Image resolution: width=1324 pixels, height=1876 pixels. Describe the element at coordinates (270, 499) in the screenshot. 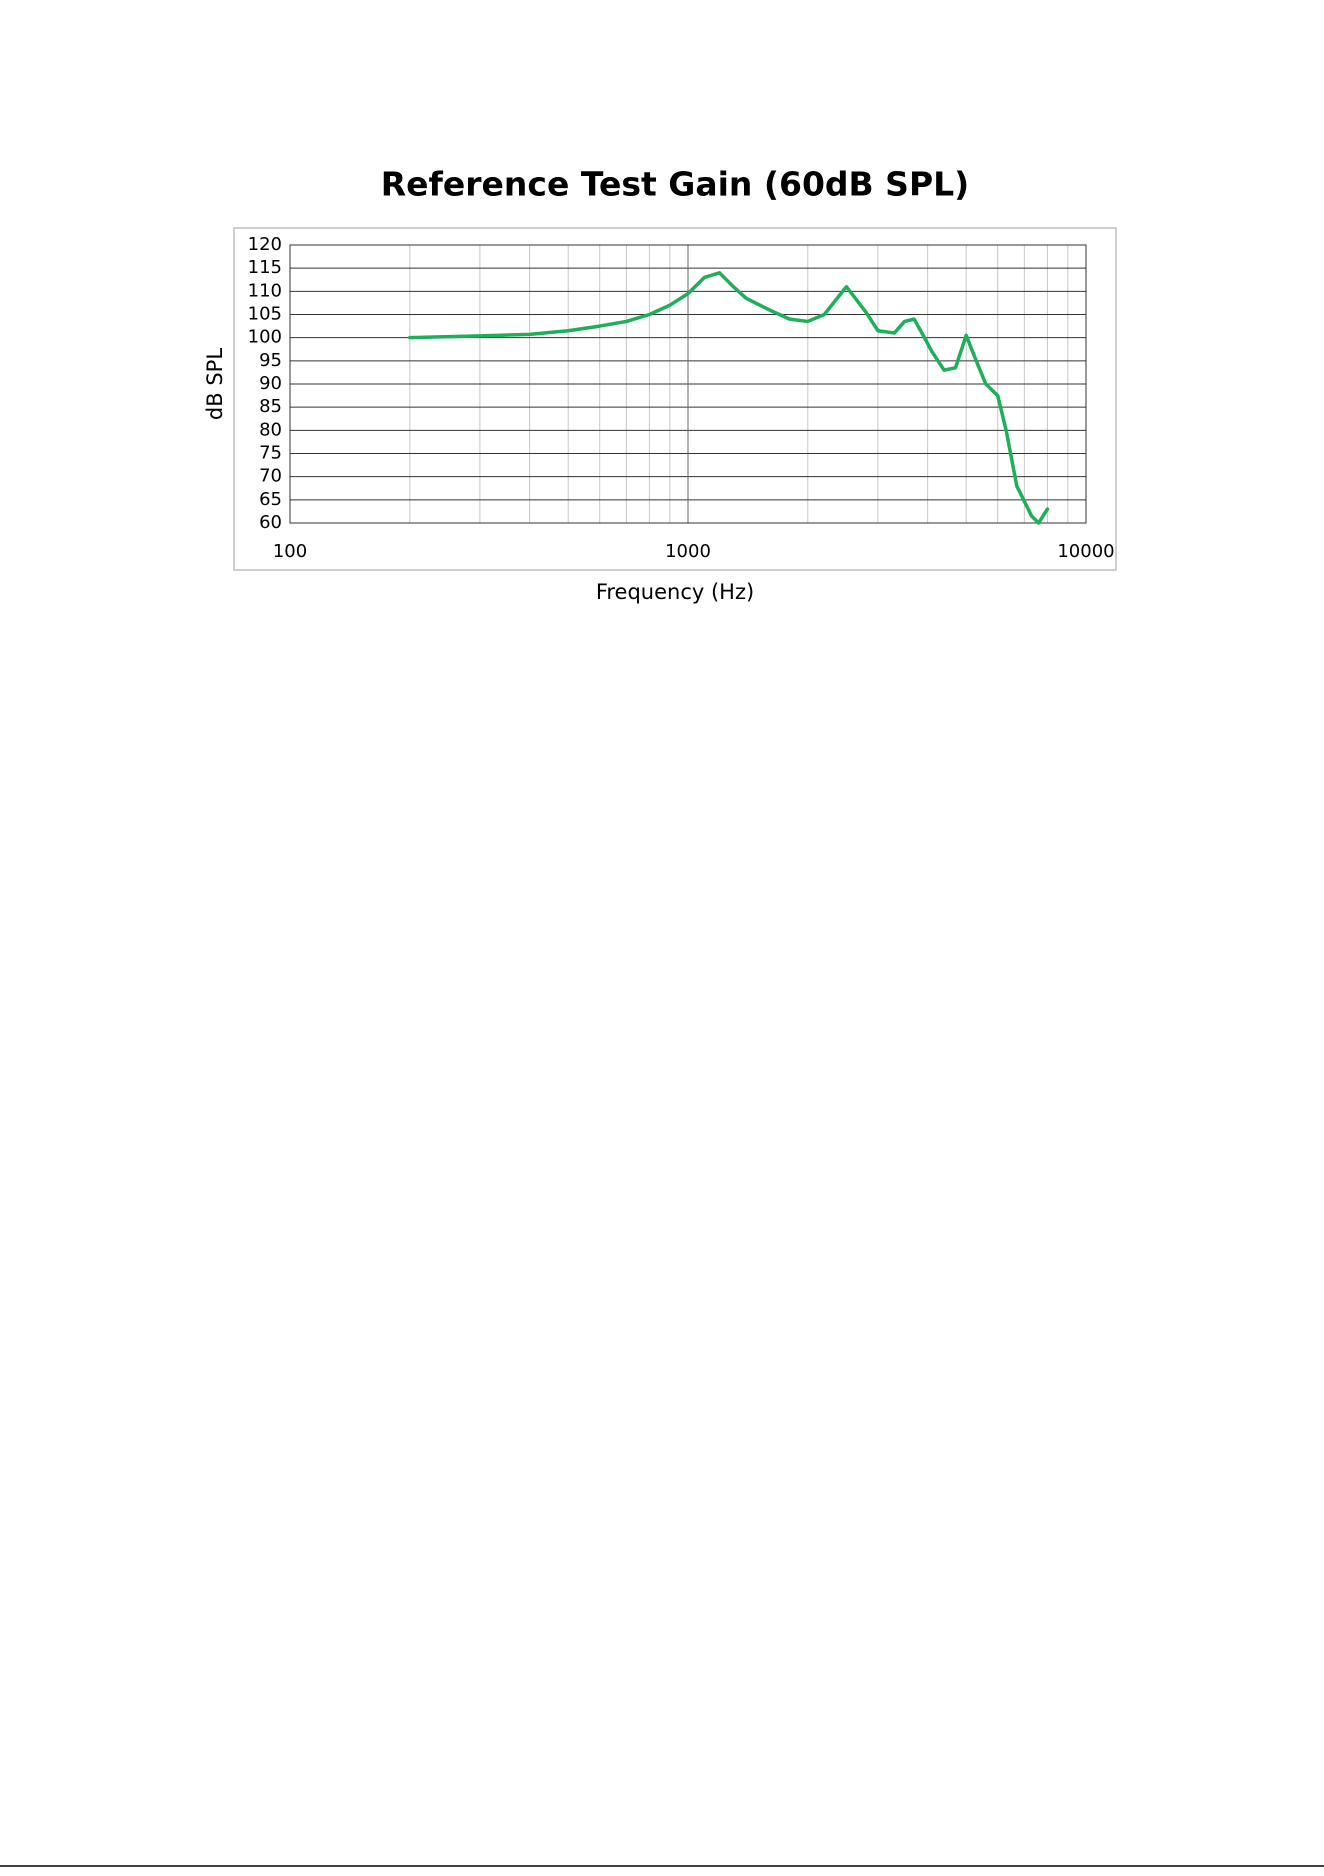

I see `y-tick-label: 65` at that location.